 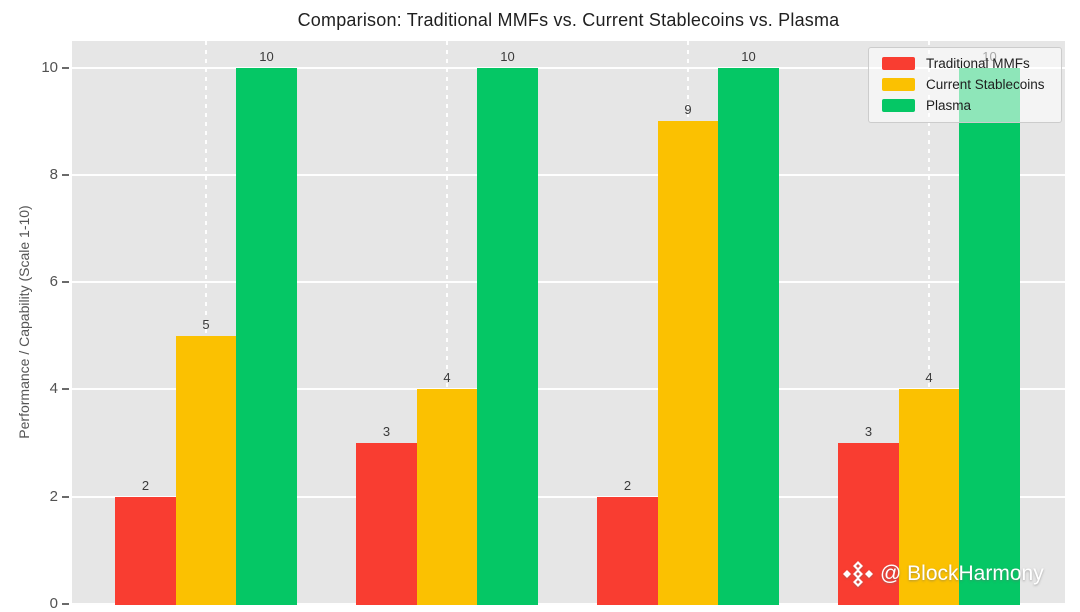 What do you see at coordinates (53, 389) in the screenshot?
I see `y-tick-label: 4` at bounding box center [53, 389].